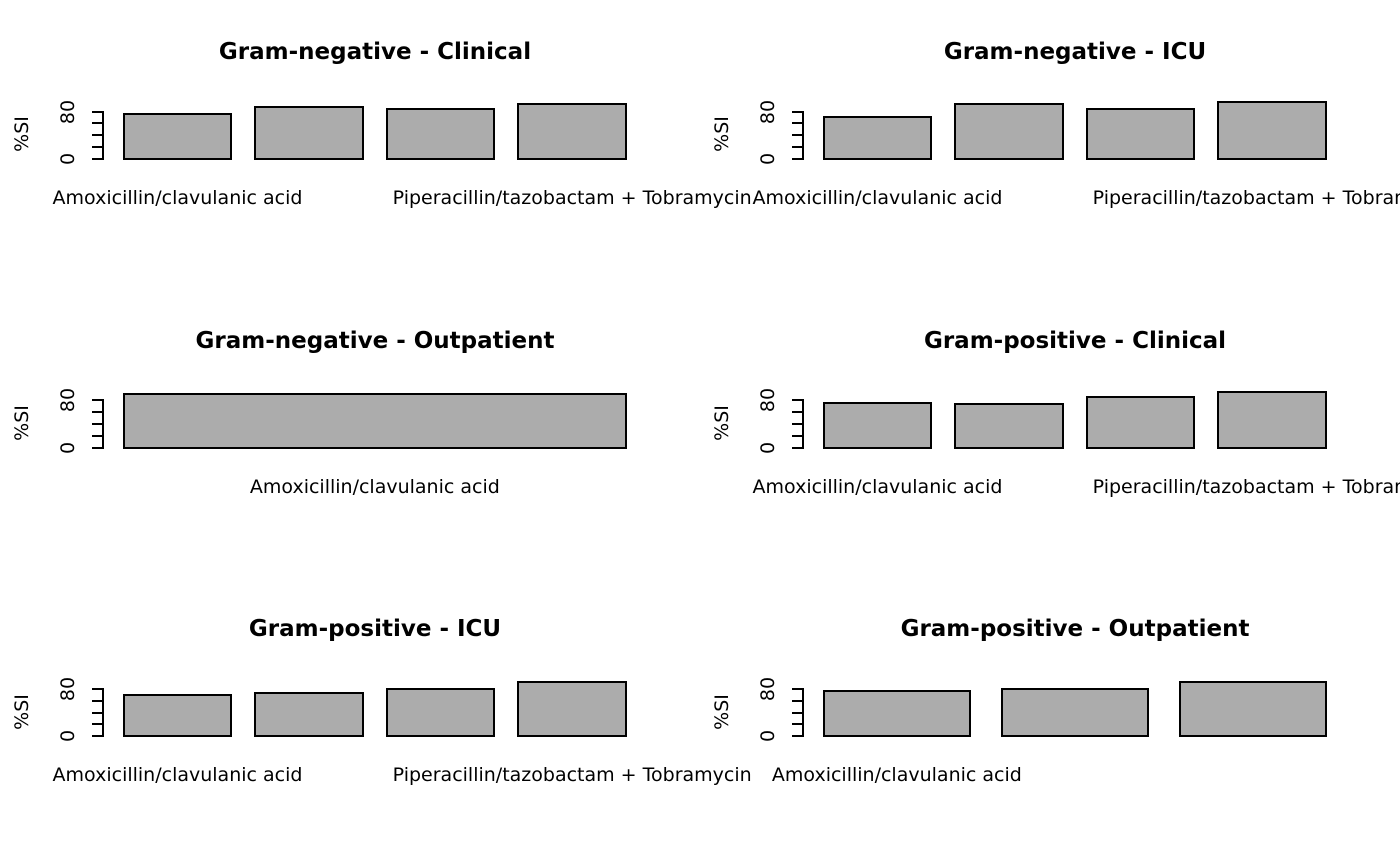  Describe the element at coordinates (375, 52) in the screenshot. I see `panel-title: Gram-negative - Clinical` at that location.